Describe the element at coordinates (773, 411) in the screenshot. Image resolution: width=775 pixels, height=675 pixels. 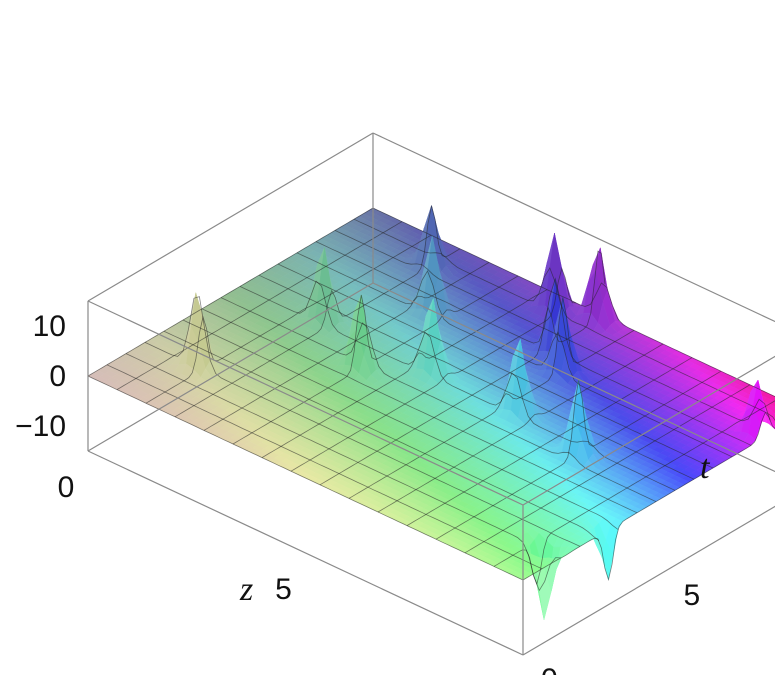
I see `surface-patch` at that location.